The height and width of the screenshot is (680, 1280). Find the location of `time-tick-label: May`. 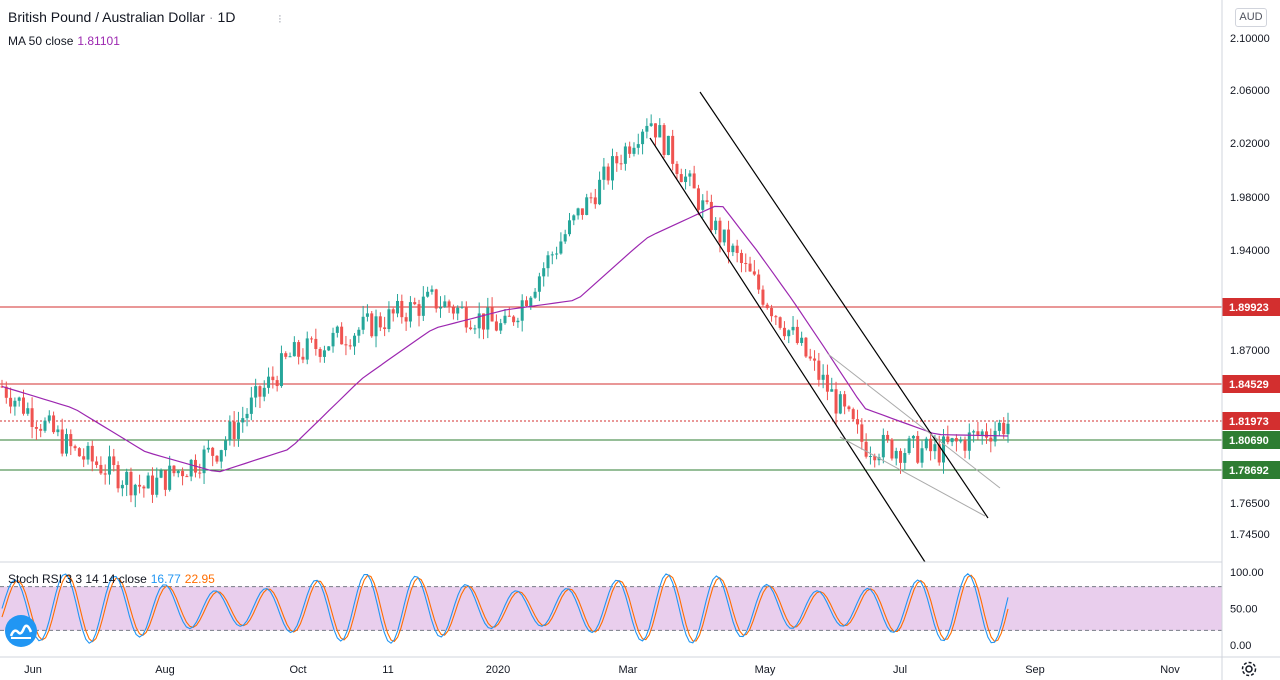

time-tick-label: May is located at coordinates (765, 670).